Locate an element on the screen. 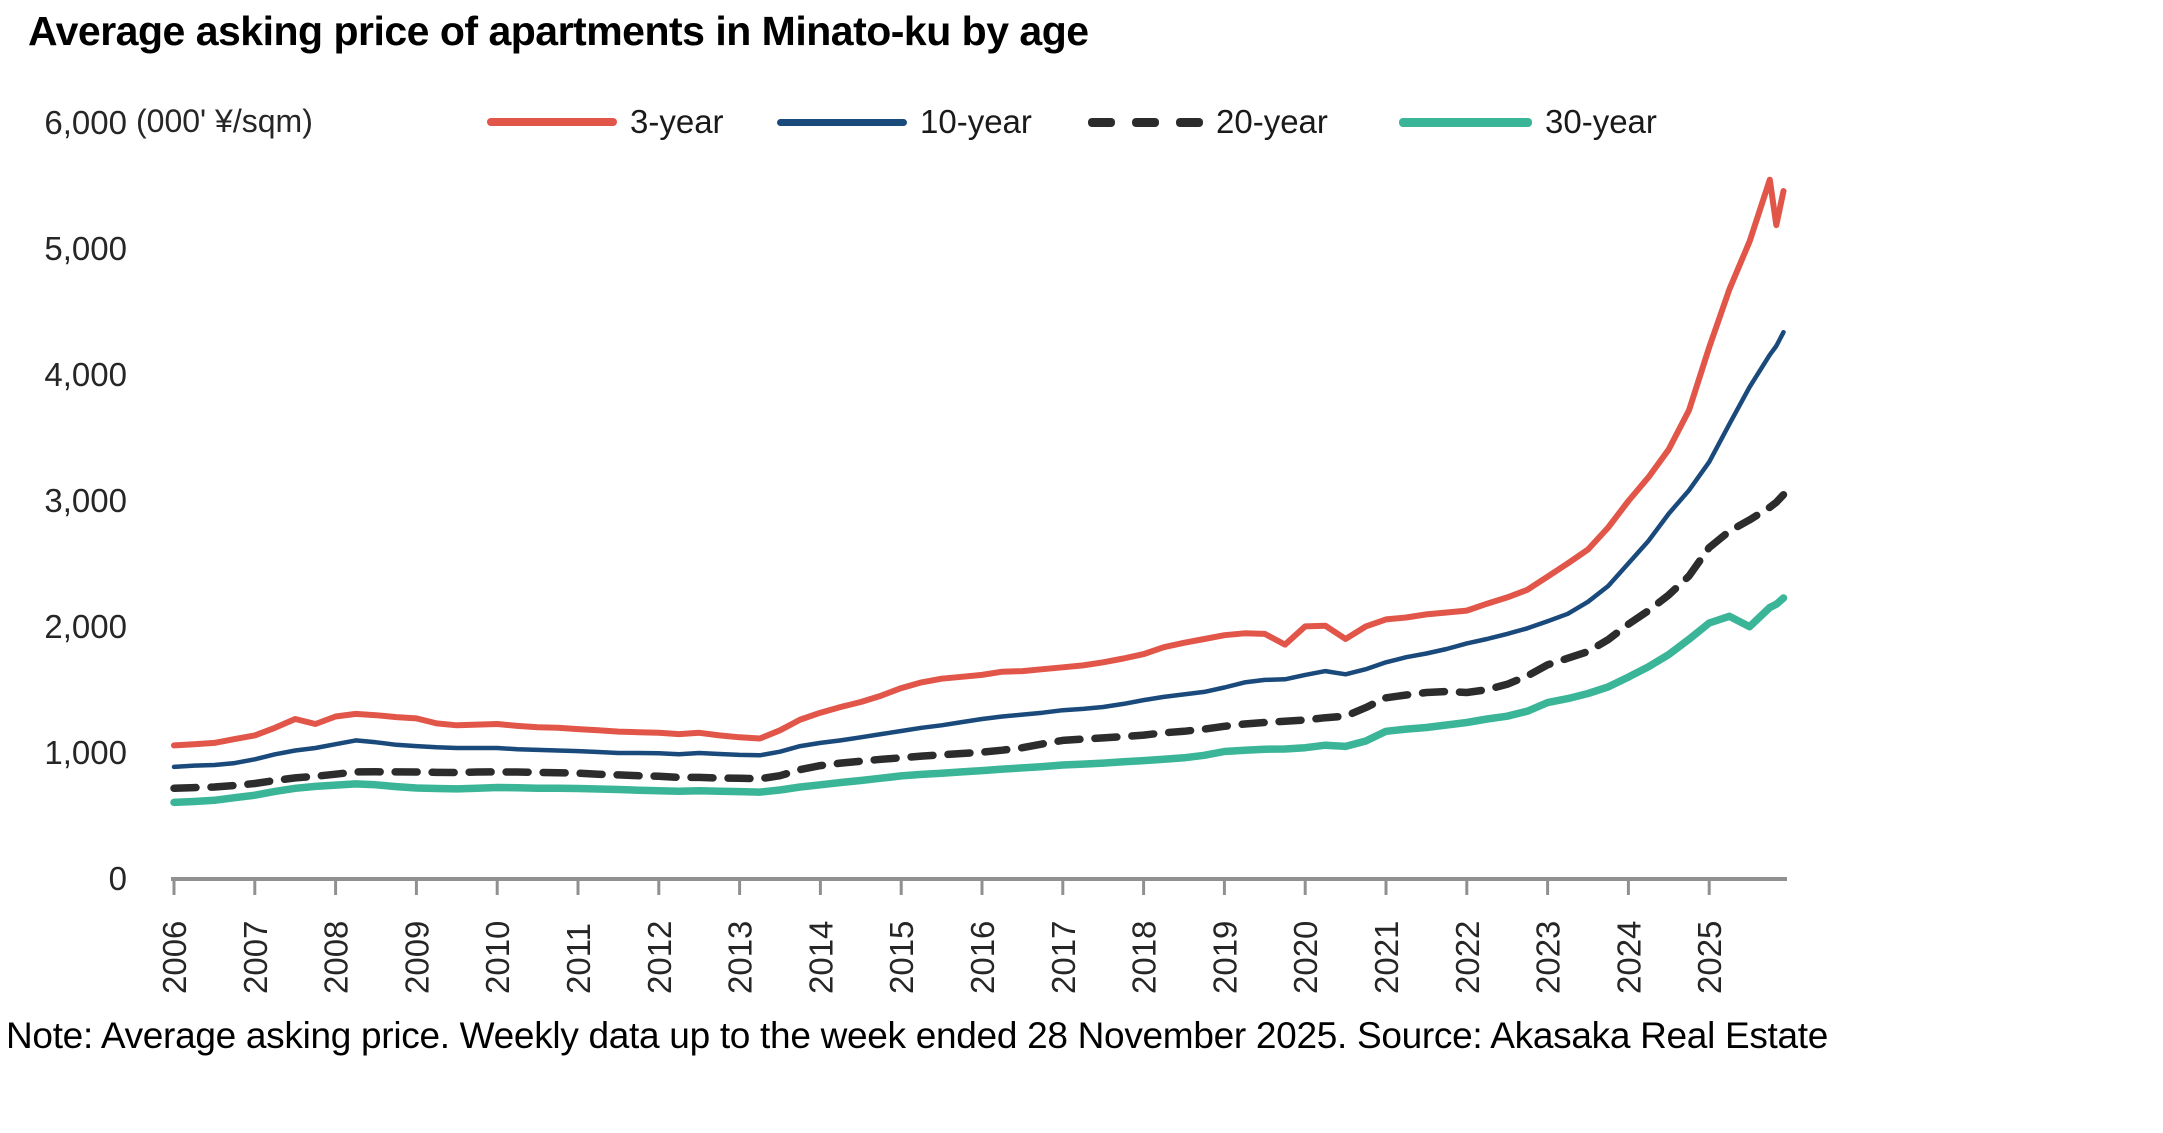  svg-text: 0 is located at coordinates (118, 878).